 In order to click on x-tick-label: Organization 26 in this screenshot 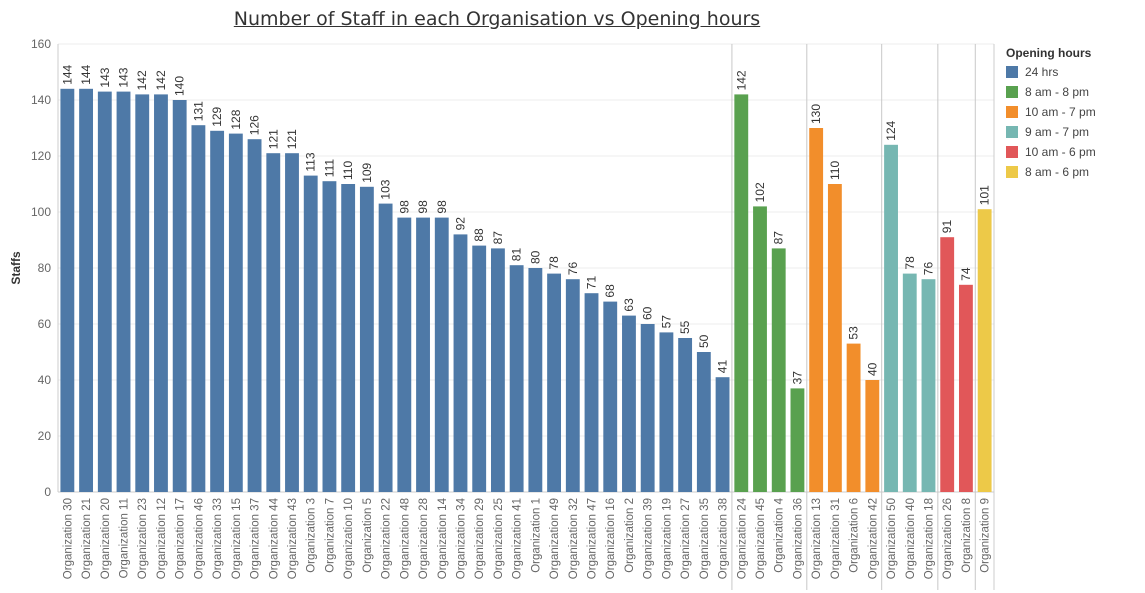, I will do `click(948, 538)`.